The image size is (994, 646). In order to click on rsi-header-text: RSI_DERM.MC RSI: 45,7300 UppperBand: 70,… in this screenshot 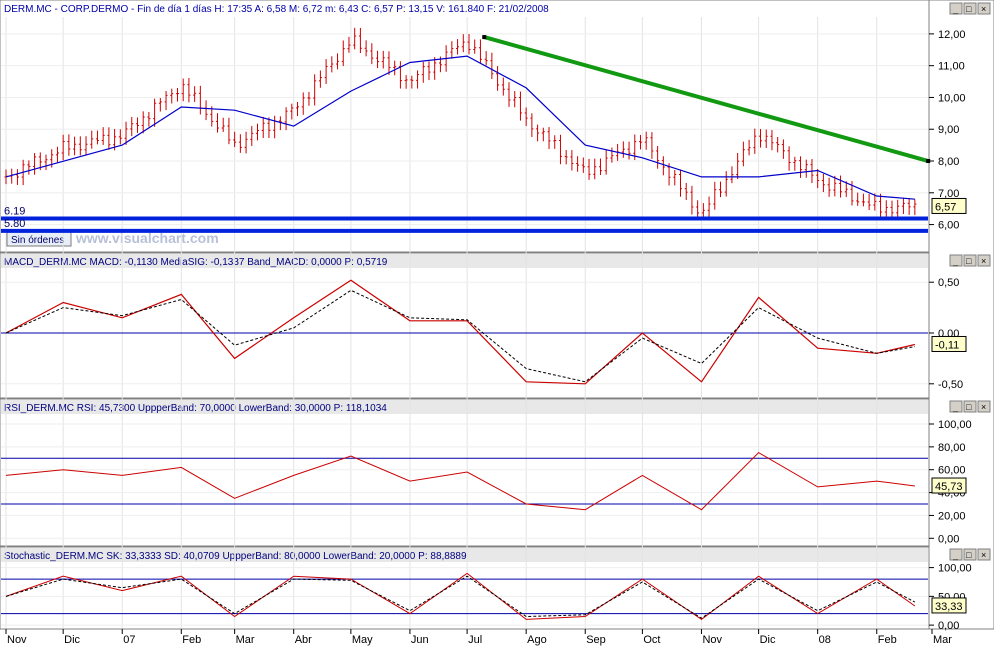, I will do `click(195, 408)`.